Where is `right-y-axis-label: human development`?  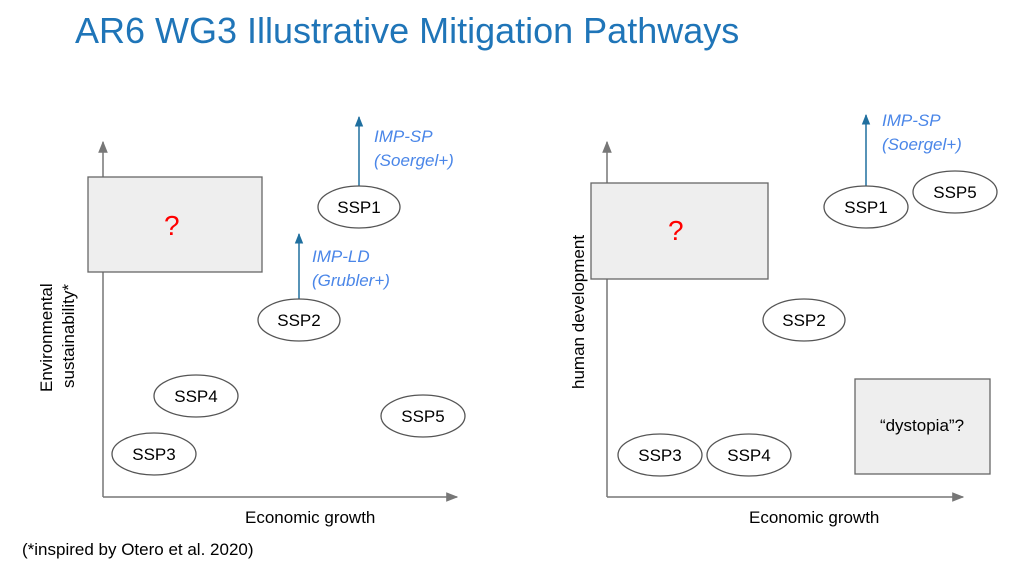
right-y-axis-label: human development is located at coordinates (578, 312).